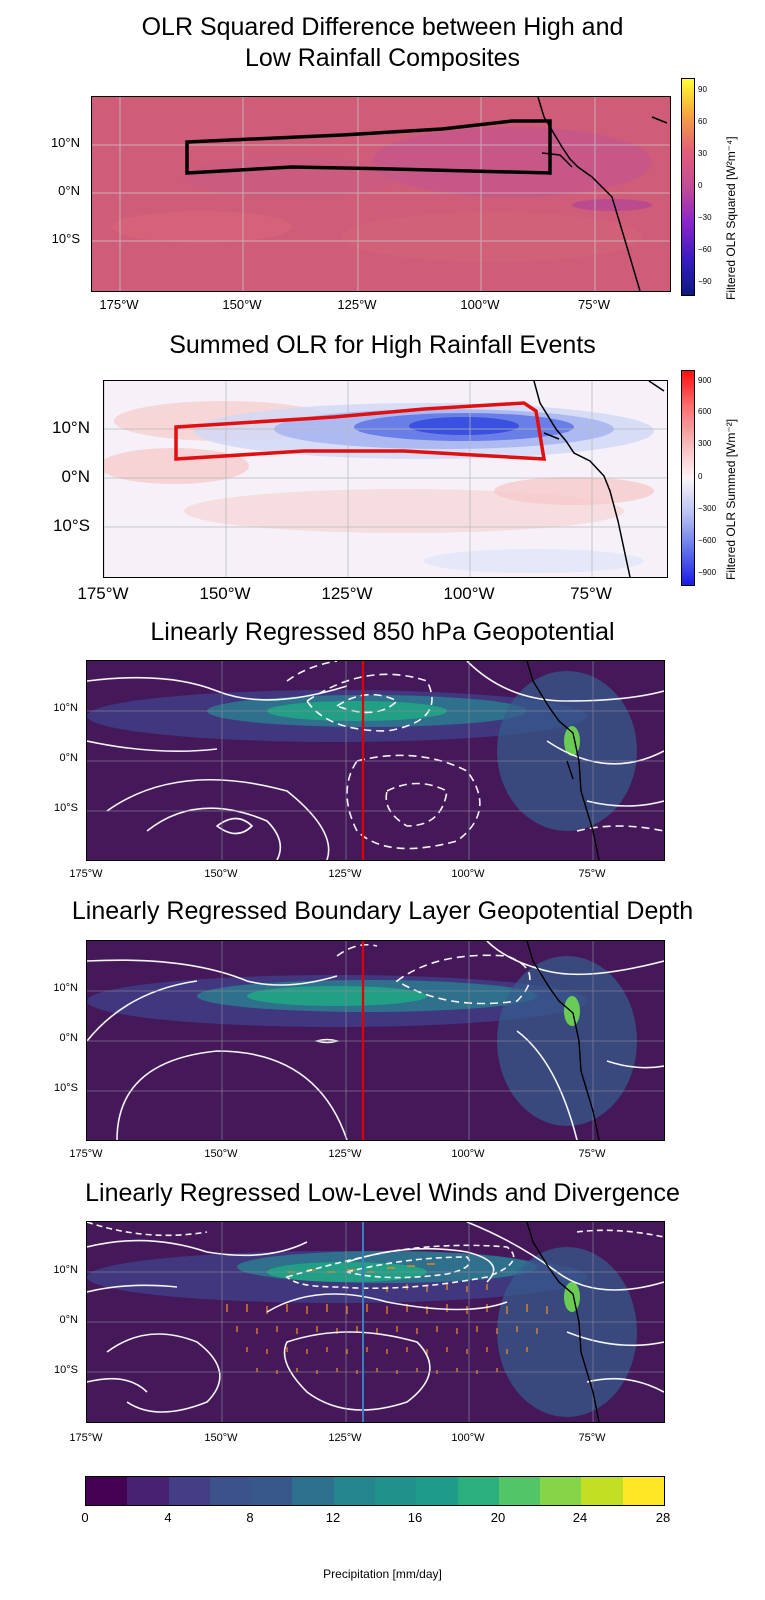  I want to click on panel2-region-box, so click(360, 431).